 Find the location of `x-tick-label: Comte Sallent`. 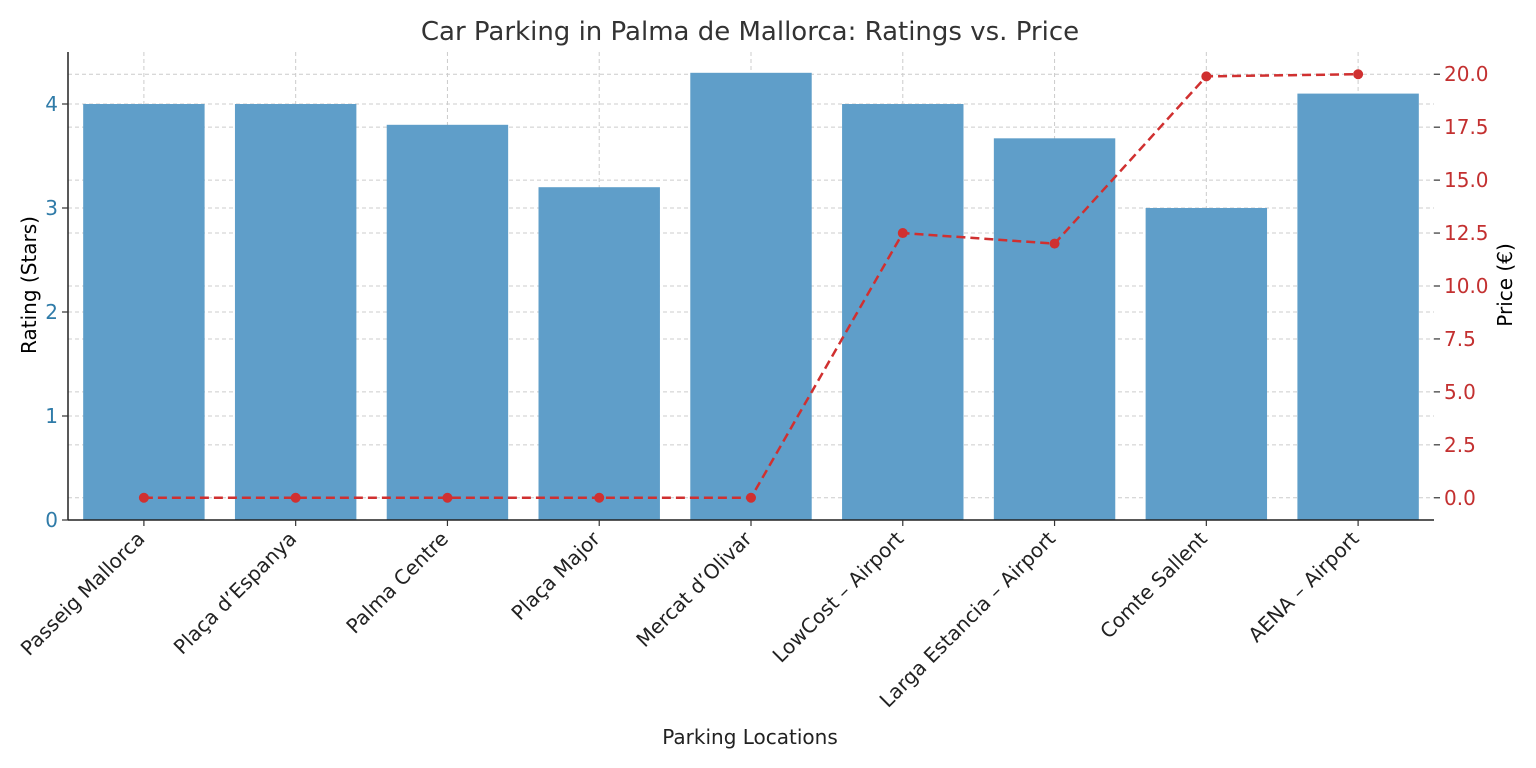

x-tick-label: Comte Sallent is located at coordinates (1153, 584).